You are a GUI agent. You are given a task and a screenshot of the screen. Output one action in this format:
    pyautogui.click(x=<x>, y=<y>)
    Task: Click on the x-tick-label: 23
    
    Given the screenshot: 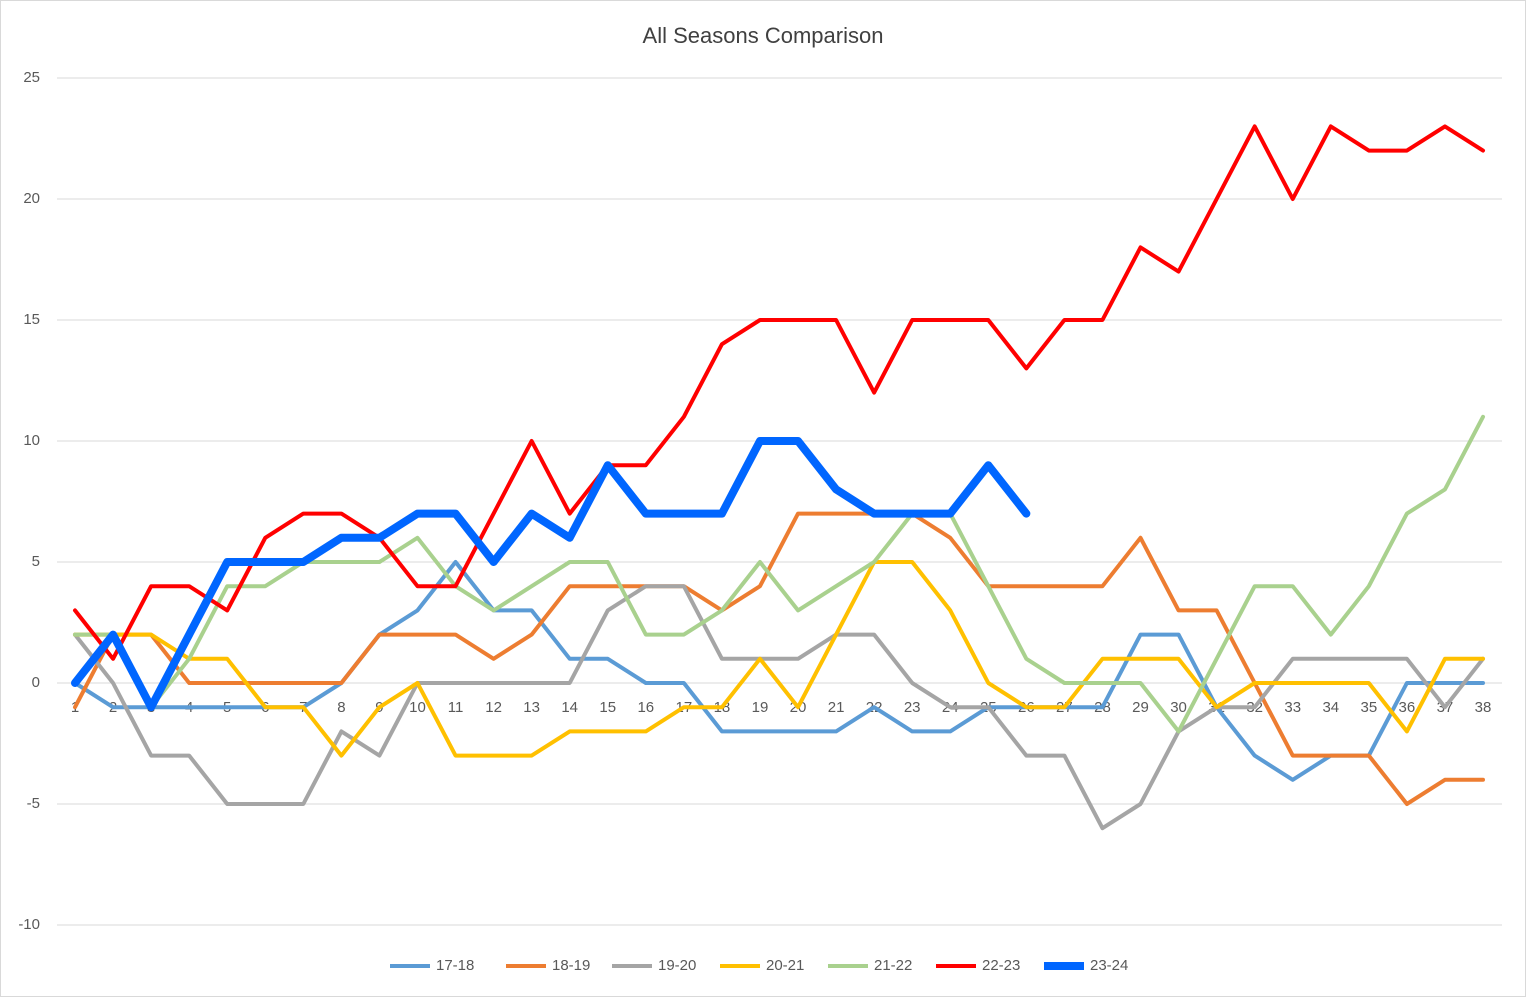 What is the action you would take?
    pyautogui.click(x=912, y=707)
    